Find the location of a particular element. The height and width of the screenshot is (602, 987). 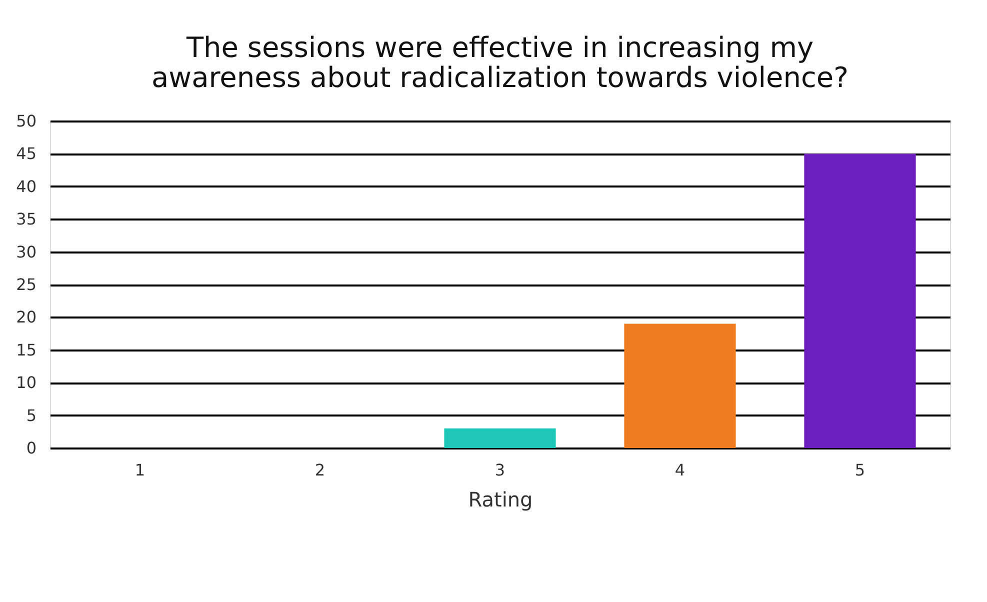

x-tick-label: 3 is located at coordinates (500, 470).